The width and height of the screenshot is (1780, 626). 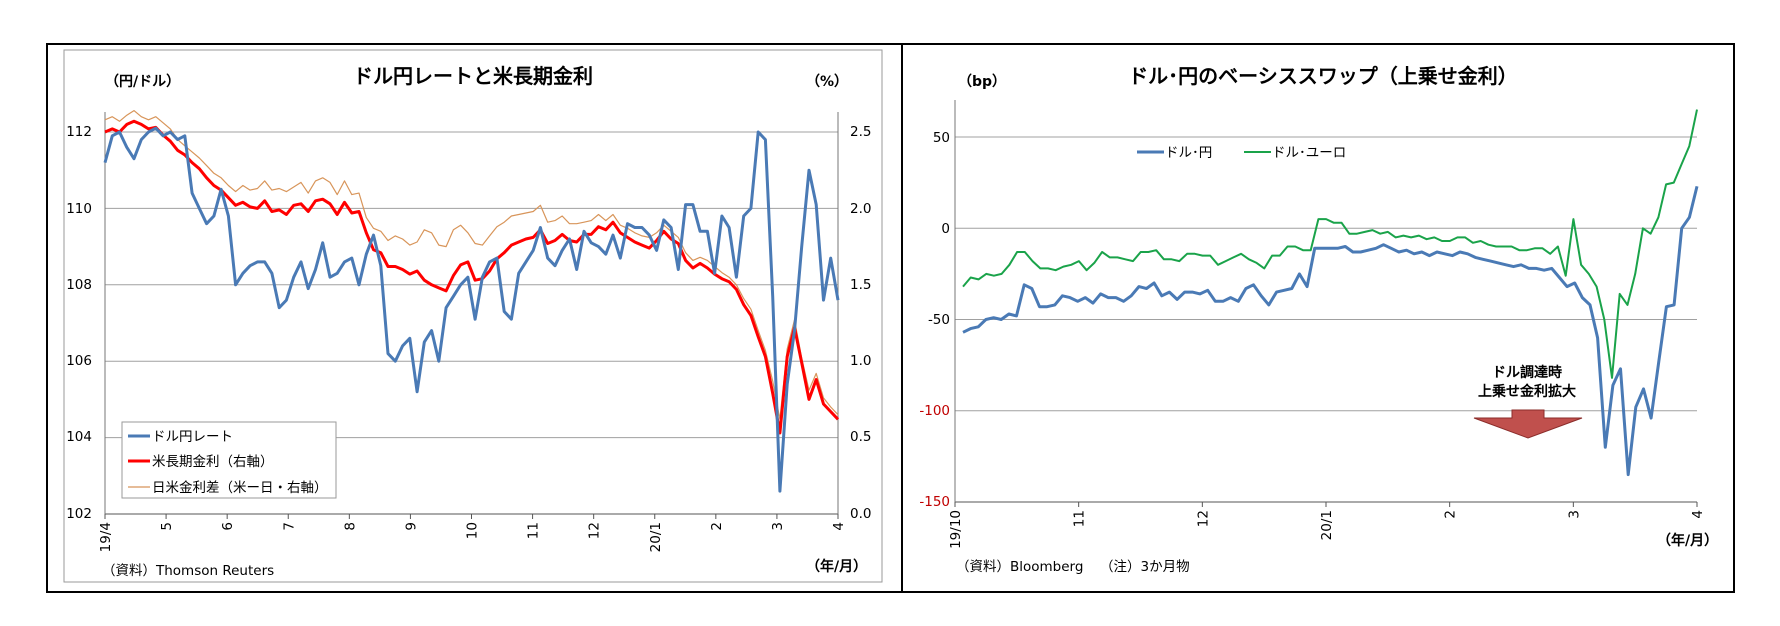 What do you see at coordinates (860, 285) in the screenshot?
I see `left-rtick-1.5: 1.5` at bounding box center [860, 285].